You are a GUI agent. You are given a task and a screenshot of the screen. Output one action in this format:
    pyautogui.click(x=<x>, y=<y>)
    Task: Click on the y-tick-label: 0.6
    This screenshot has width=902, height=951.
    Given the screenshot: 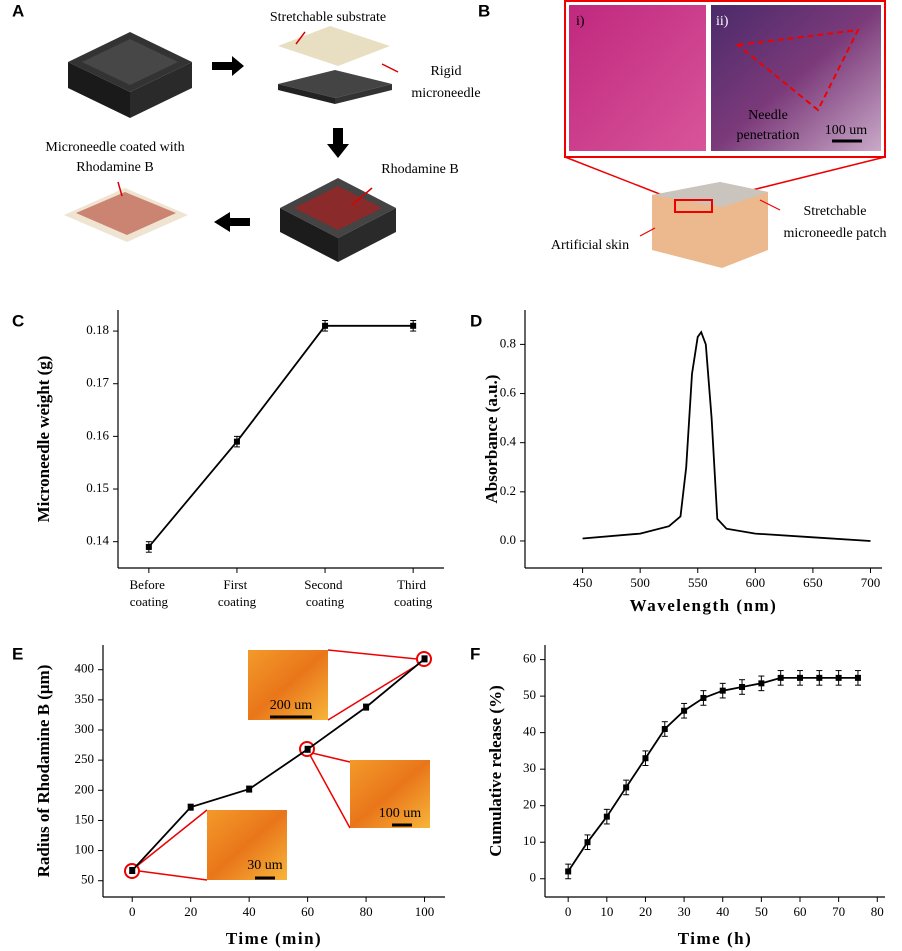 What is the action you would take?
    pyautogui.click(x=508, y=392)
    